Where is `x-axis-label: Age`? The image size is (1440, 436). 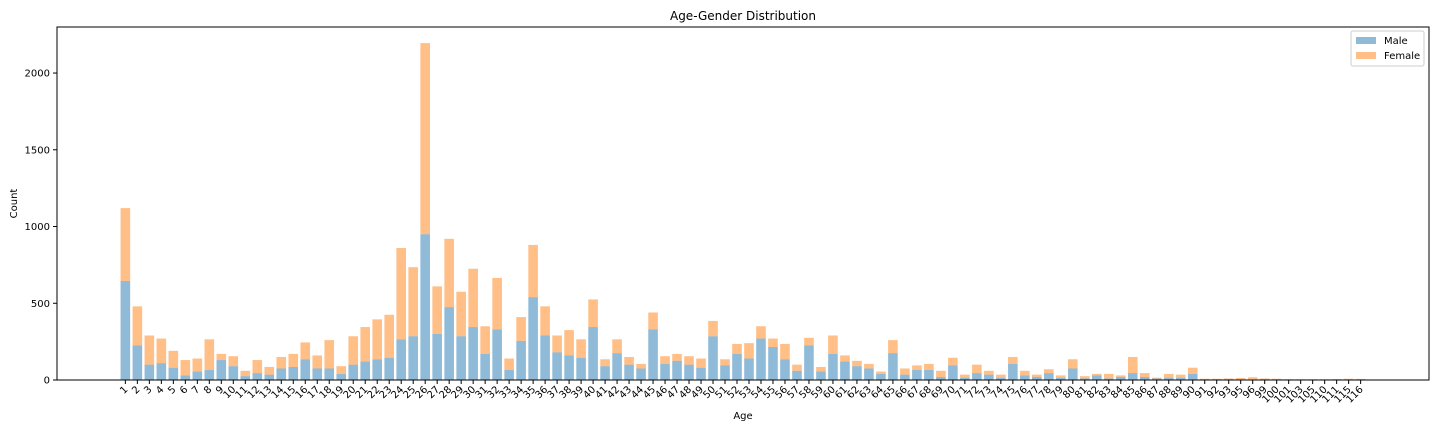
x-axis-label: Age is located at coordinates (742, 416).